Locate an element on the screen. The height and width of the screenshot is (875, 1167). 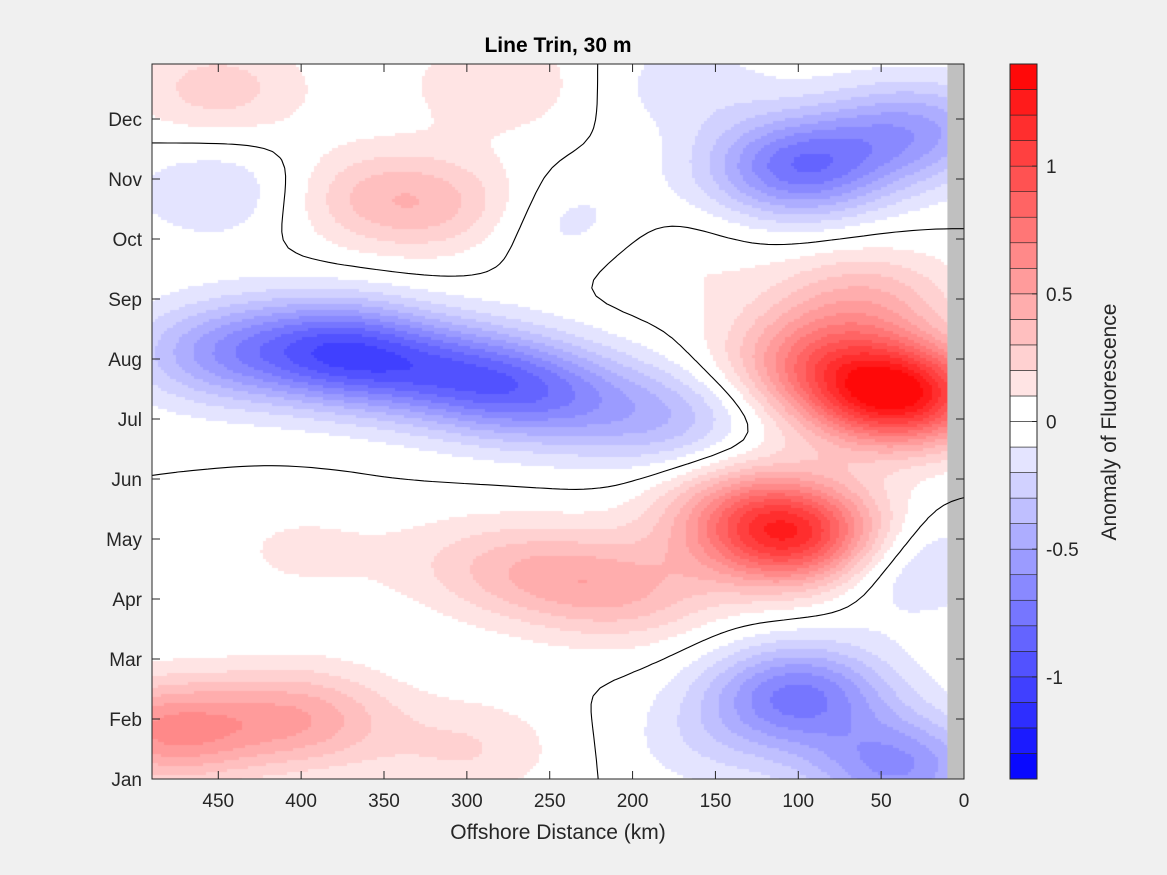
y-tick-label: May is located at coordinates (124, 540).